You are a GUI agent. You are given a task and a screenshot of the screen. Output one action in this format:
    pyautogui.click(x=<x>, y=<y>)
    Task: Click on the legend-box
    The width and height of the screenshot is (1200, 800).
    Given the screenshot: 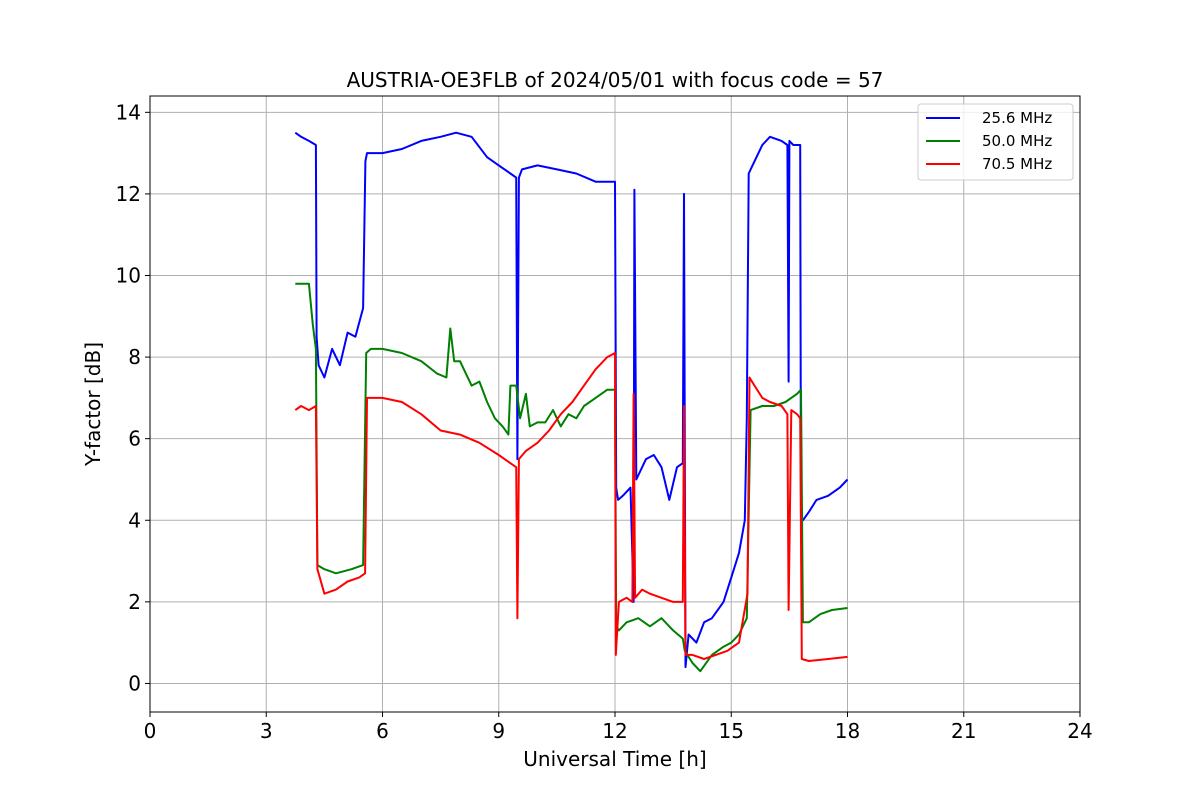 What is the action you would take?
    pyautogui.click(x=995, y=142)
    